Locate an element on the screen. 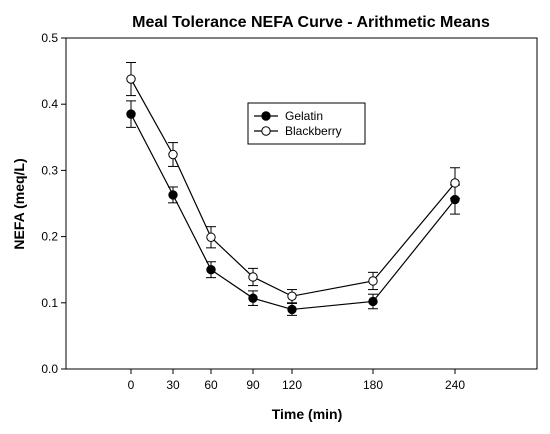 This screenshot has height=434, width=550. legend-label: Blackberry is located at coordinates (313, 131).